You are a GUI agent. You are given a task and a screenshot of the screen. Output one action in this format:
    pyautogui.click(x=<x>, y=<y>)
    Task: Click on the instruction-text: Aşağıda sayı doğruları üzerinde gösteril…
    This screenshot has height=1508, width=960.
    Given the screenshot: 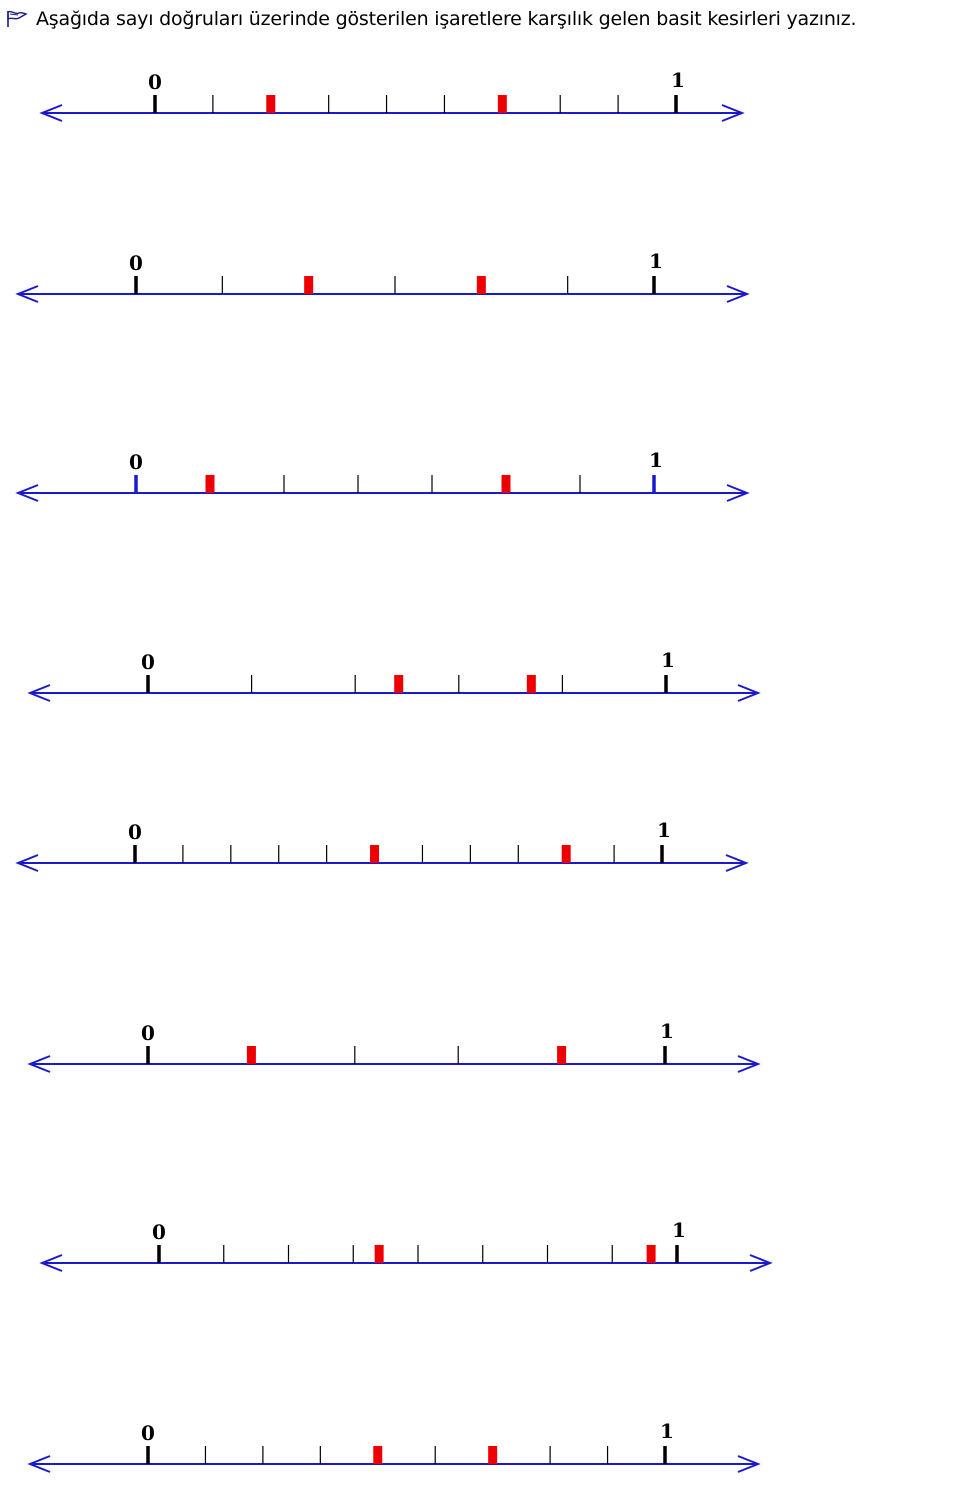 What is the action you would take?
    pyautogui.click(x=446, y=19)
    